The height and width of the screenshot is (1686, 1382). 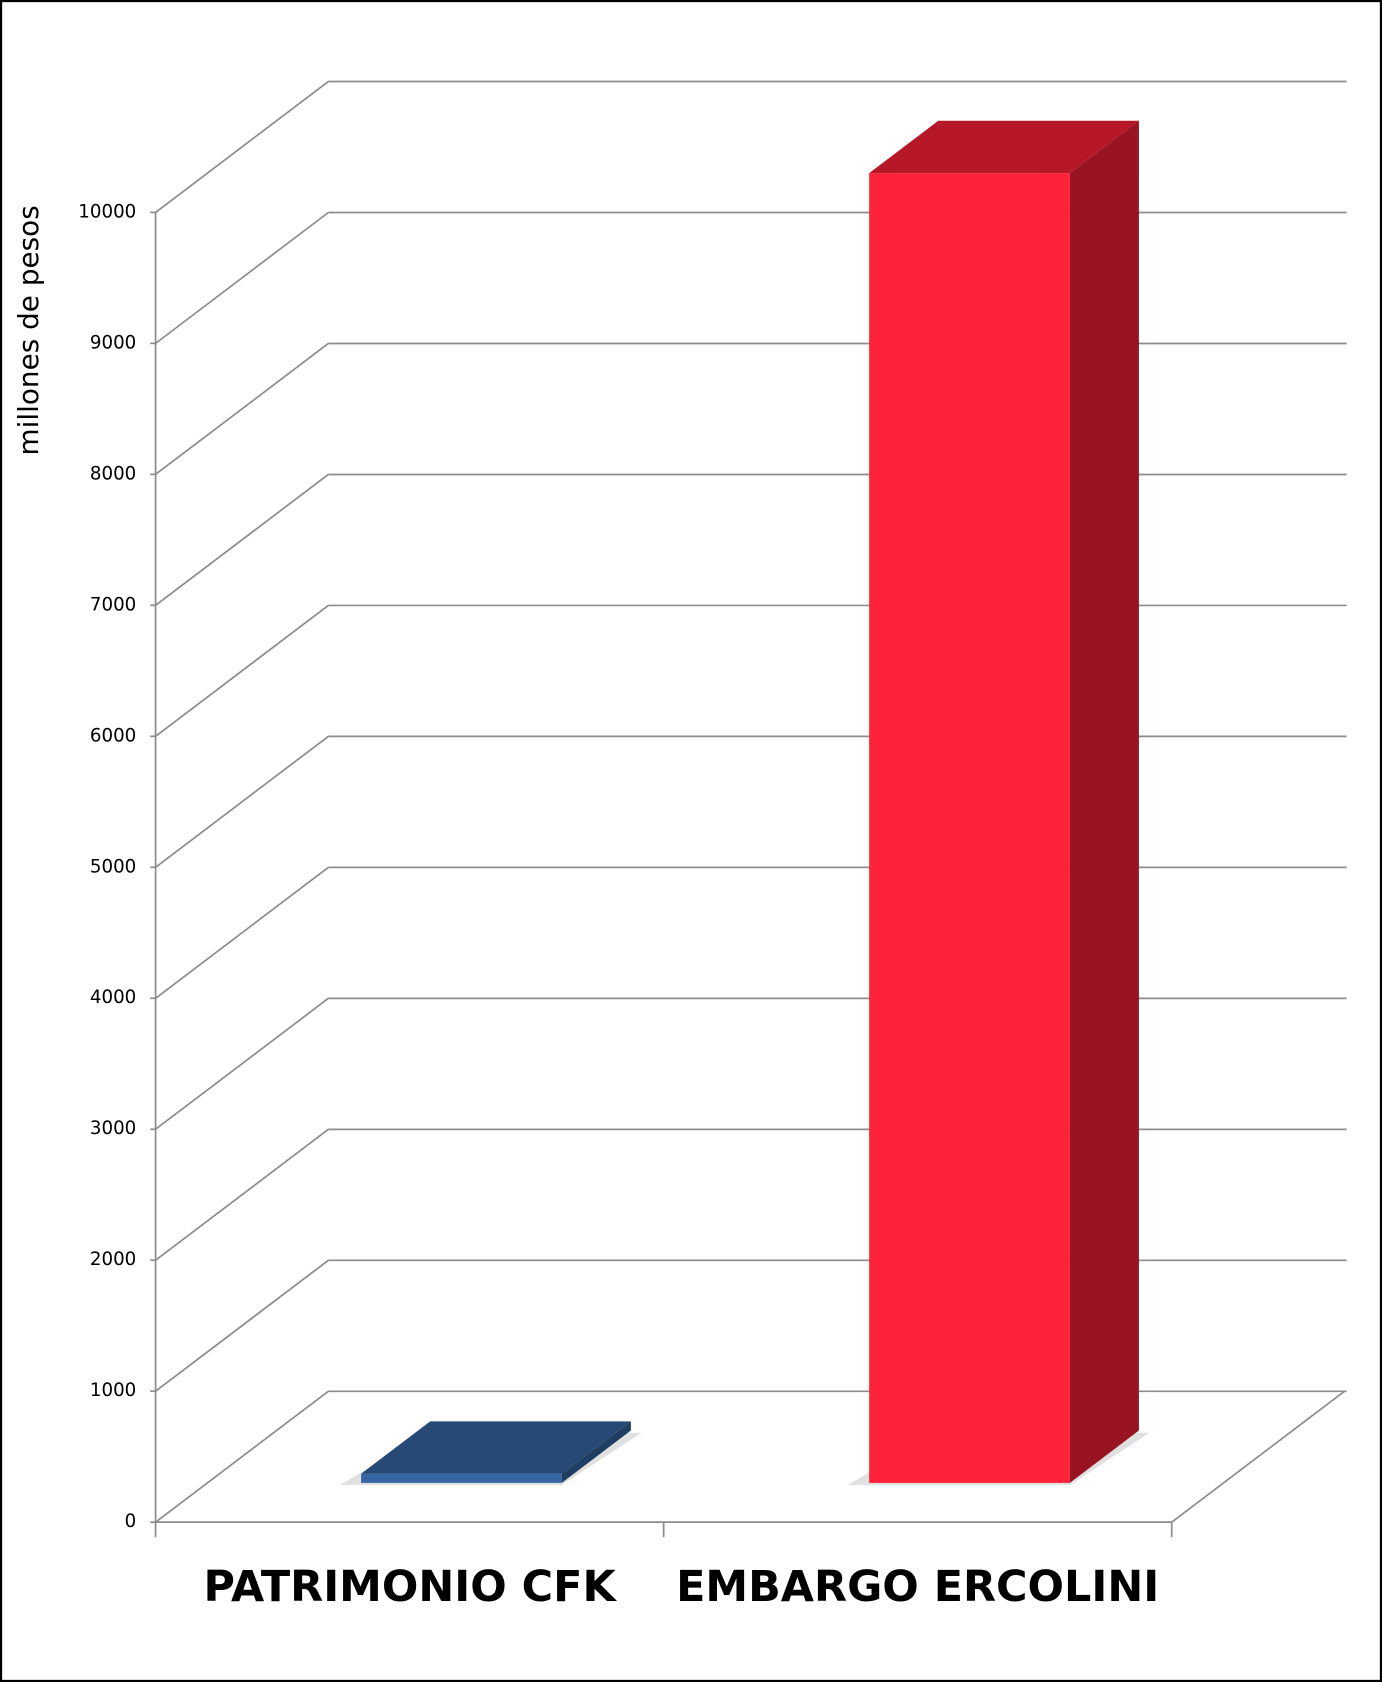 I want to click on y-tick-label: 2000, so click(x=113, y=1259).